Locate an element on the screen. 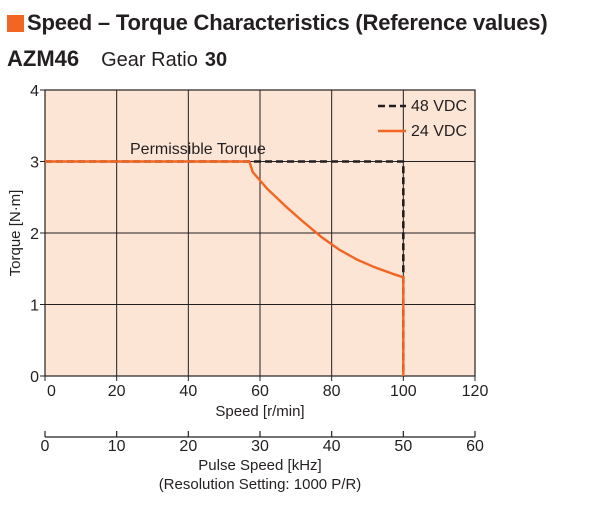 The height and width of the screenshot is (505, 616). model-name: AZM46 is located at coordinates (43, 58).